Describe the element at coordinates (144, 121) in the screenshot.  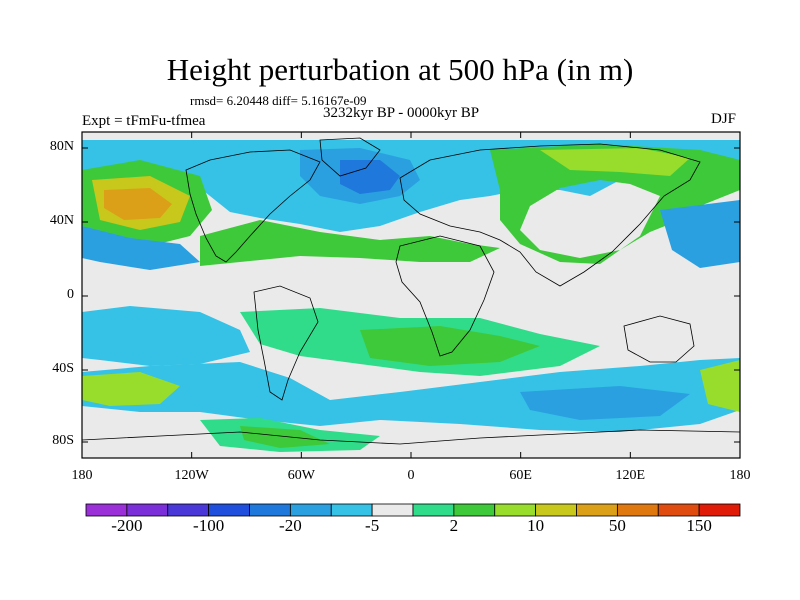
I see `experiment-label: Expt = tFmFu-tfmea` at that location.